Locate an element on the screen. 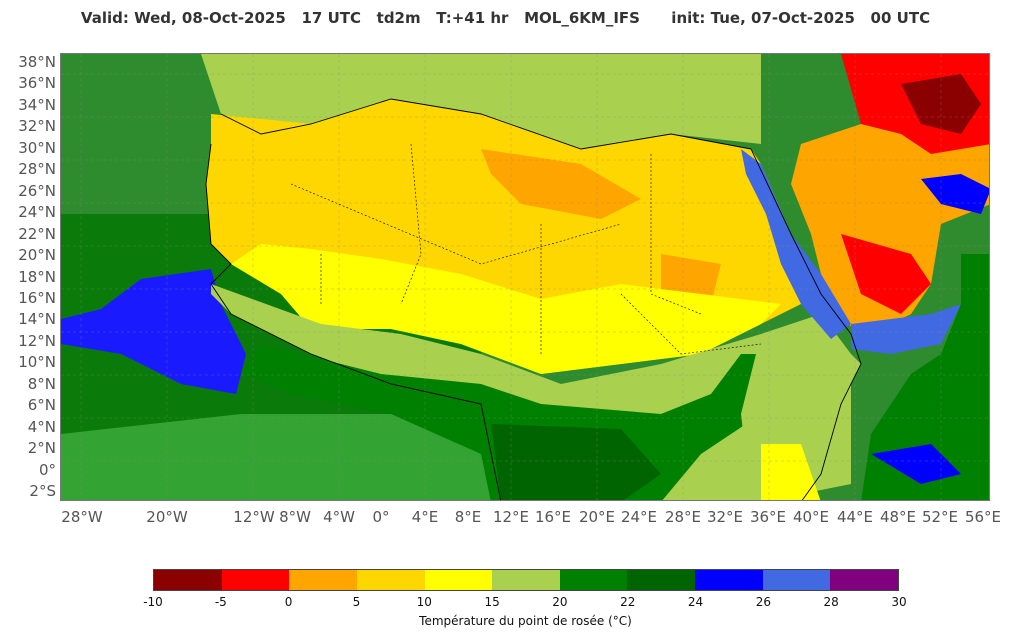  longitude-label: 4°W is located at coordinates (339, 517).